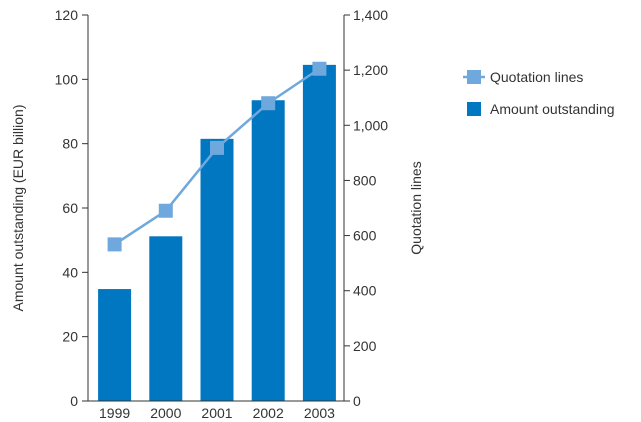 The image size is (641, 422). I want to click on legend-label-amount-outstanding: Amount outstanding, so click(552, 109).